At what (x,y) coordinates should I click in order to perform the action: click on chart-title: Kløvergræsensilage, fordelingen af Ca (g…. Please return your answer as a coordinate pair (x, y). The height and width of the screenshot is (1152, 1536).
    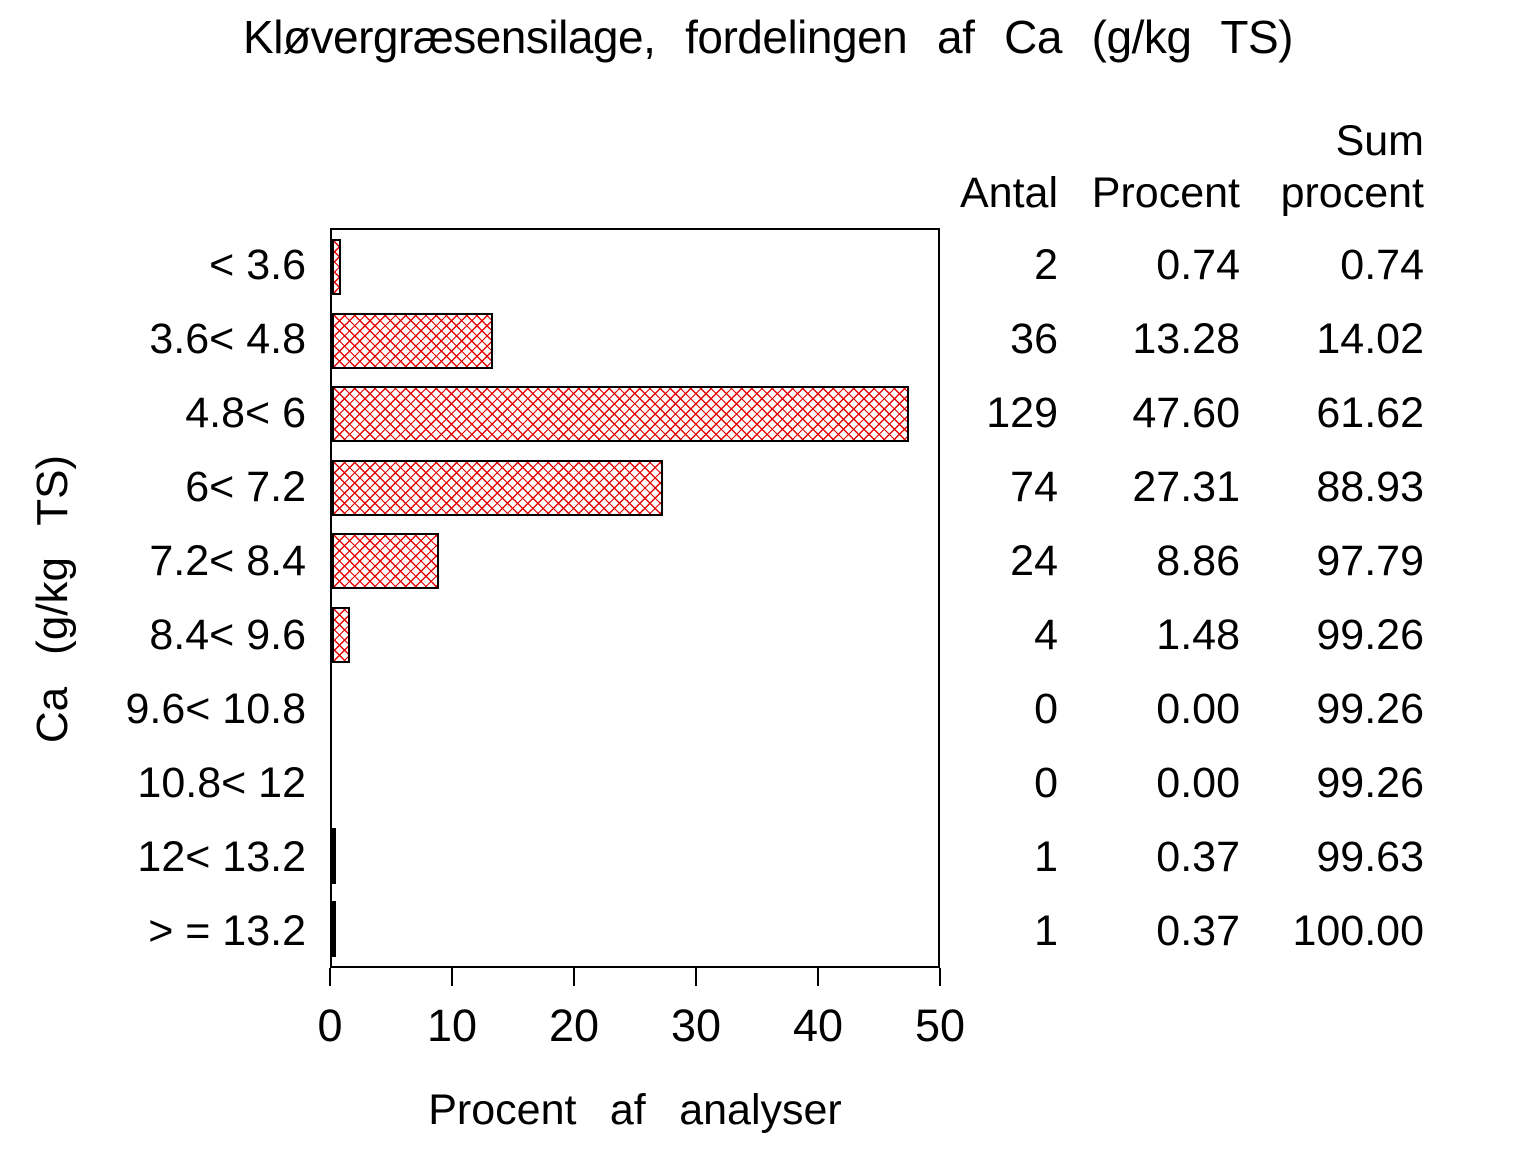
    Looking at the image, I should click on (768, 37).